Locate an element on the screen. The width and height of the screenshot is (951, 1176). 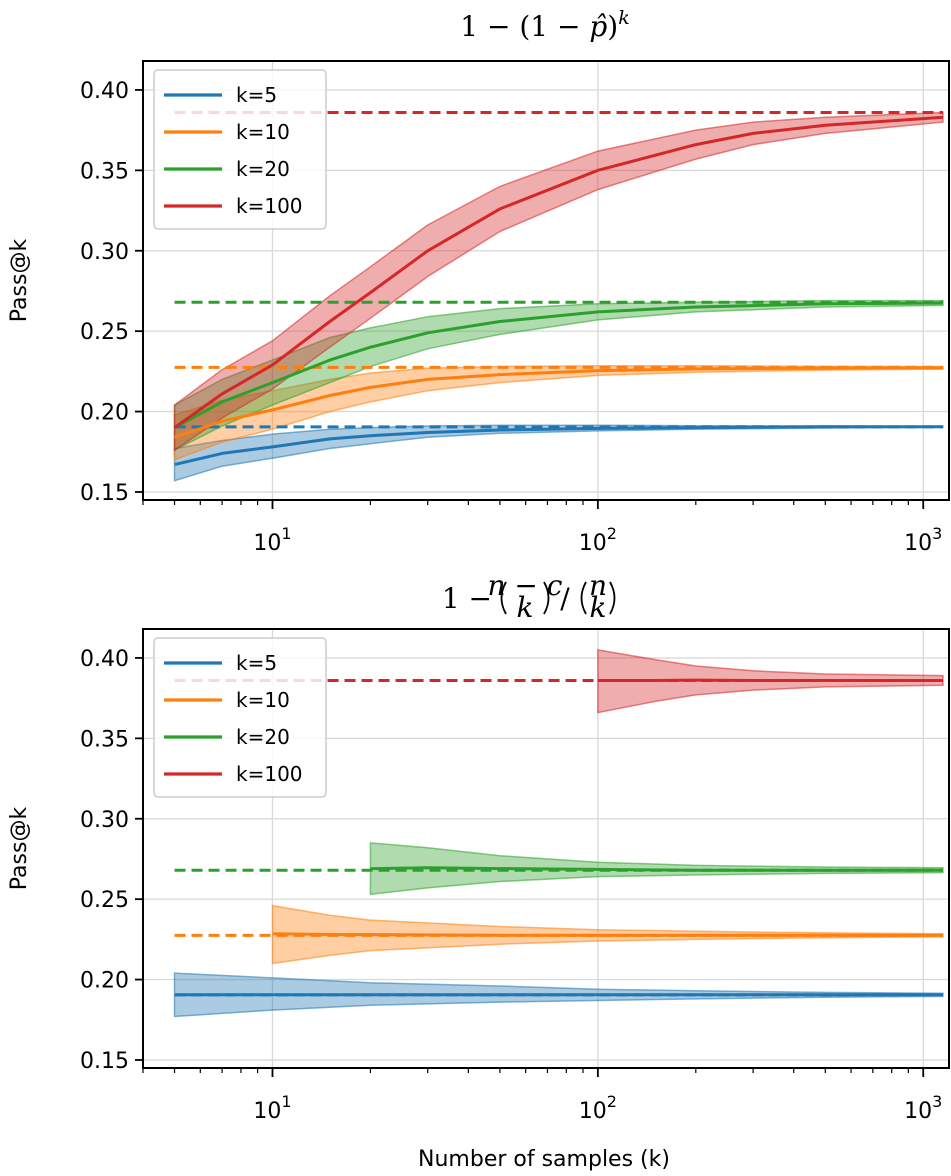
top-legend-label-k-20: k=20 is located at coordinates (263, 169).